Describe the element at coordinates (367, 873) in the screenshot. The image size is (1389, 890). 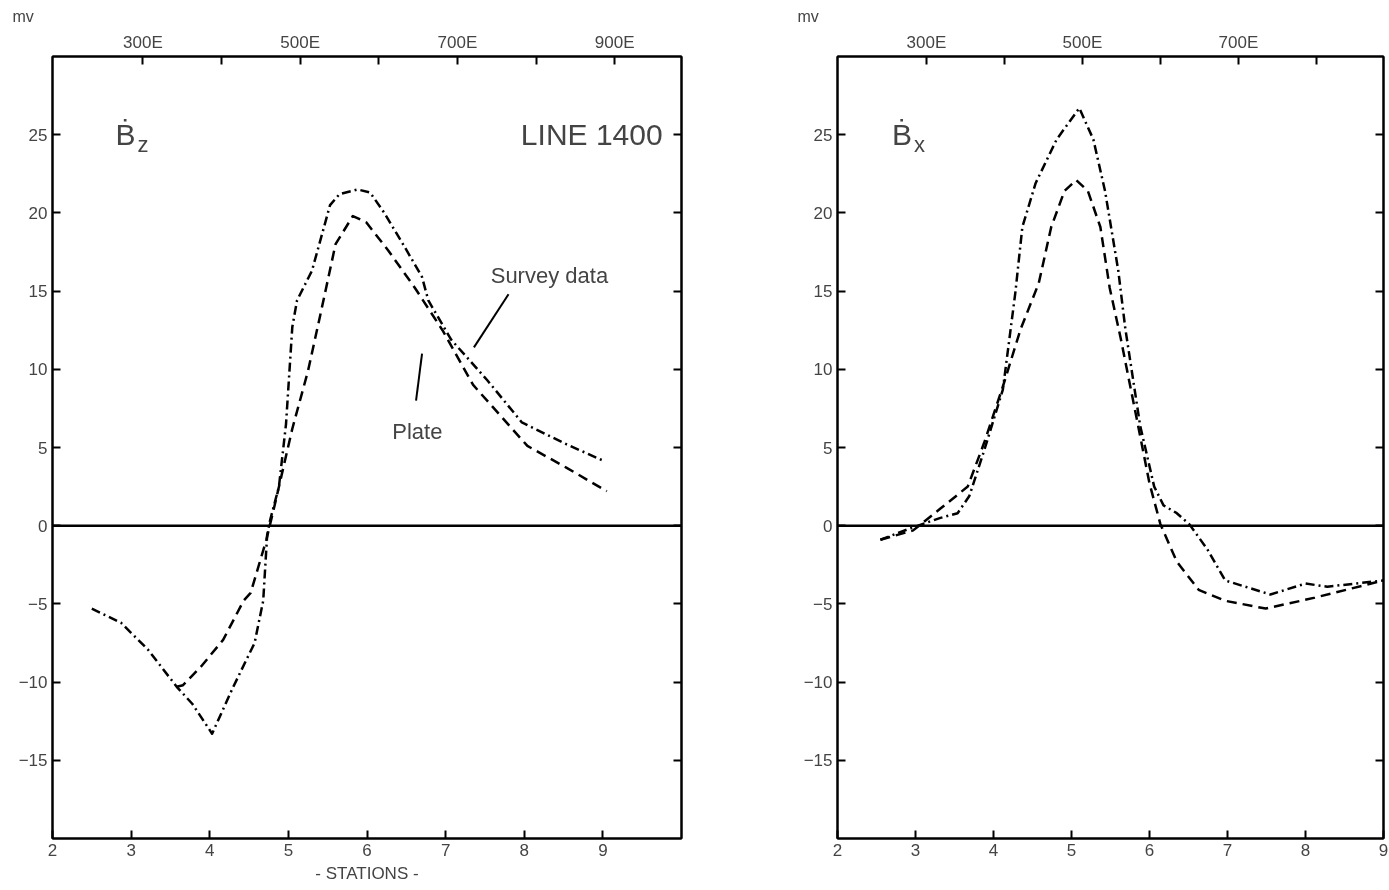
I see `x-axis-title: - STATIONS -` at that location.